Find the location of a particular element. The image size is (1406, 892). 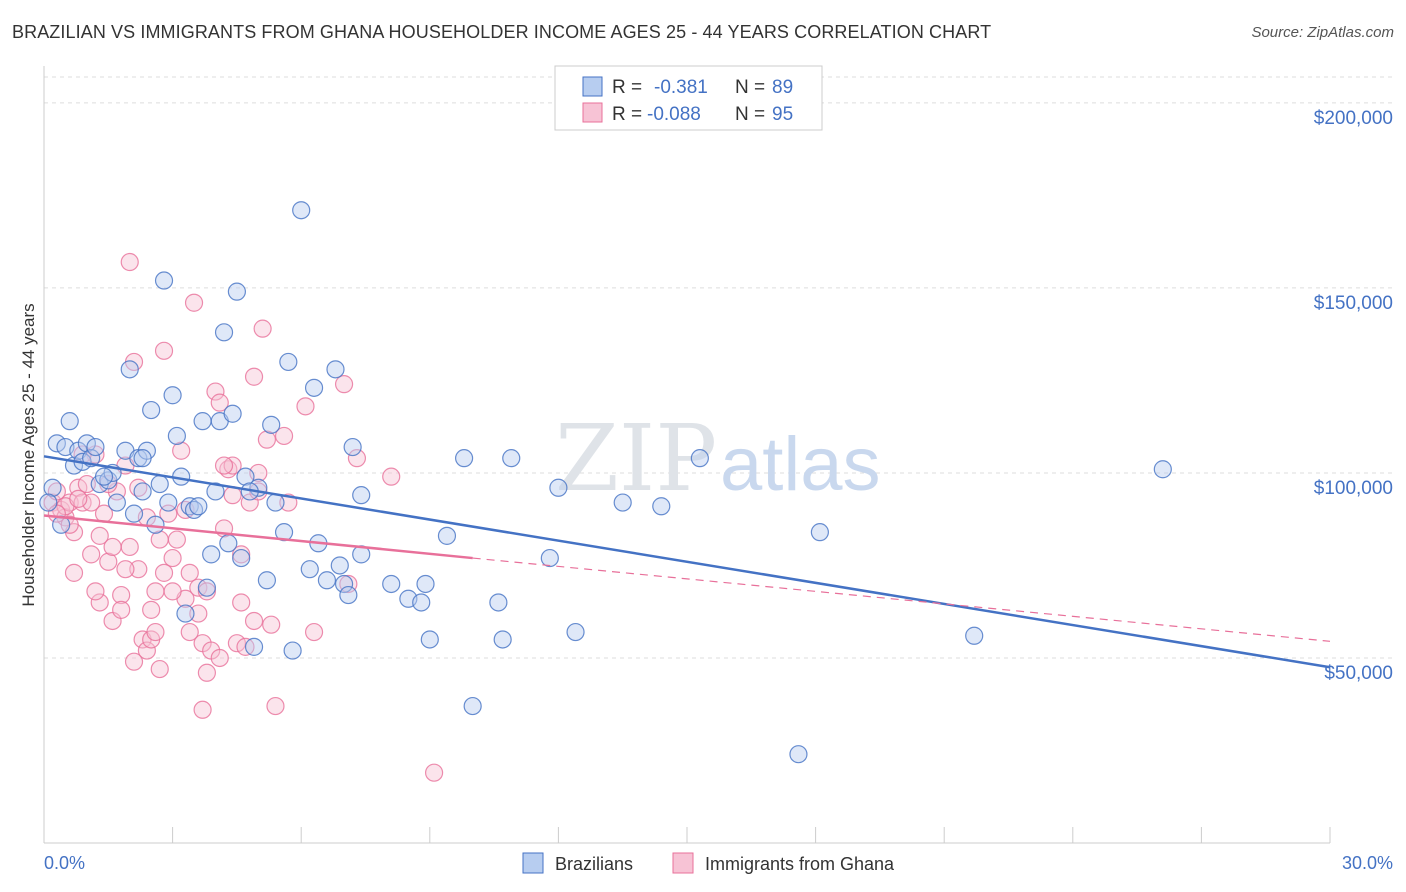

bottom-legend-ghana: Immigrants from Ghana is located at coordinates (800, 864).